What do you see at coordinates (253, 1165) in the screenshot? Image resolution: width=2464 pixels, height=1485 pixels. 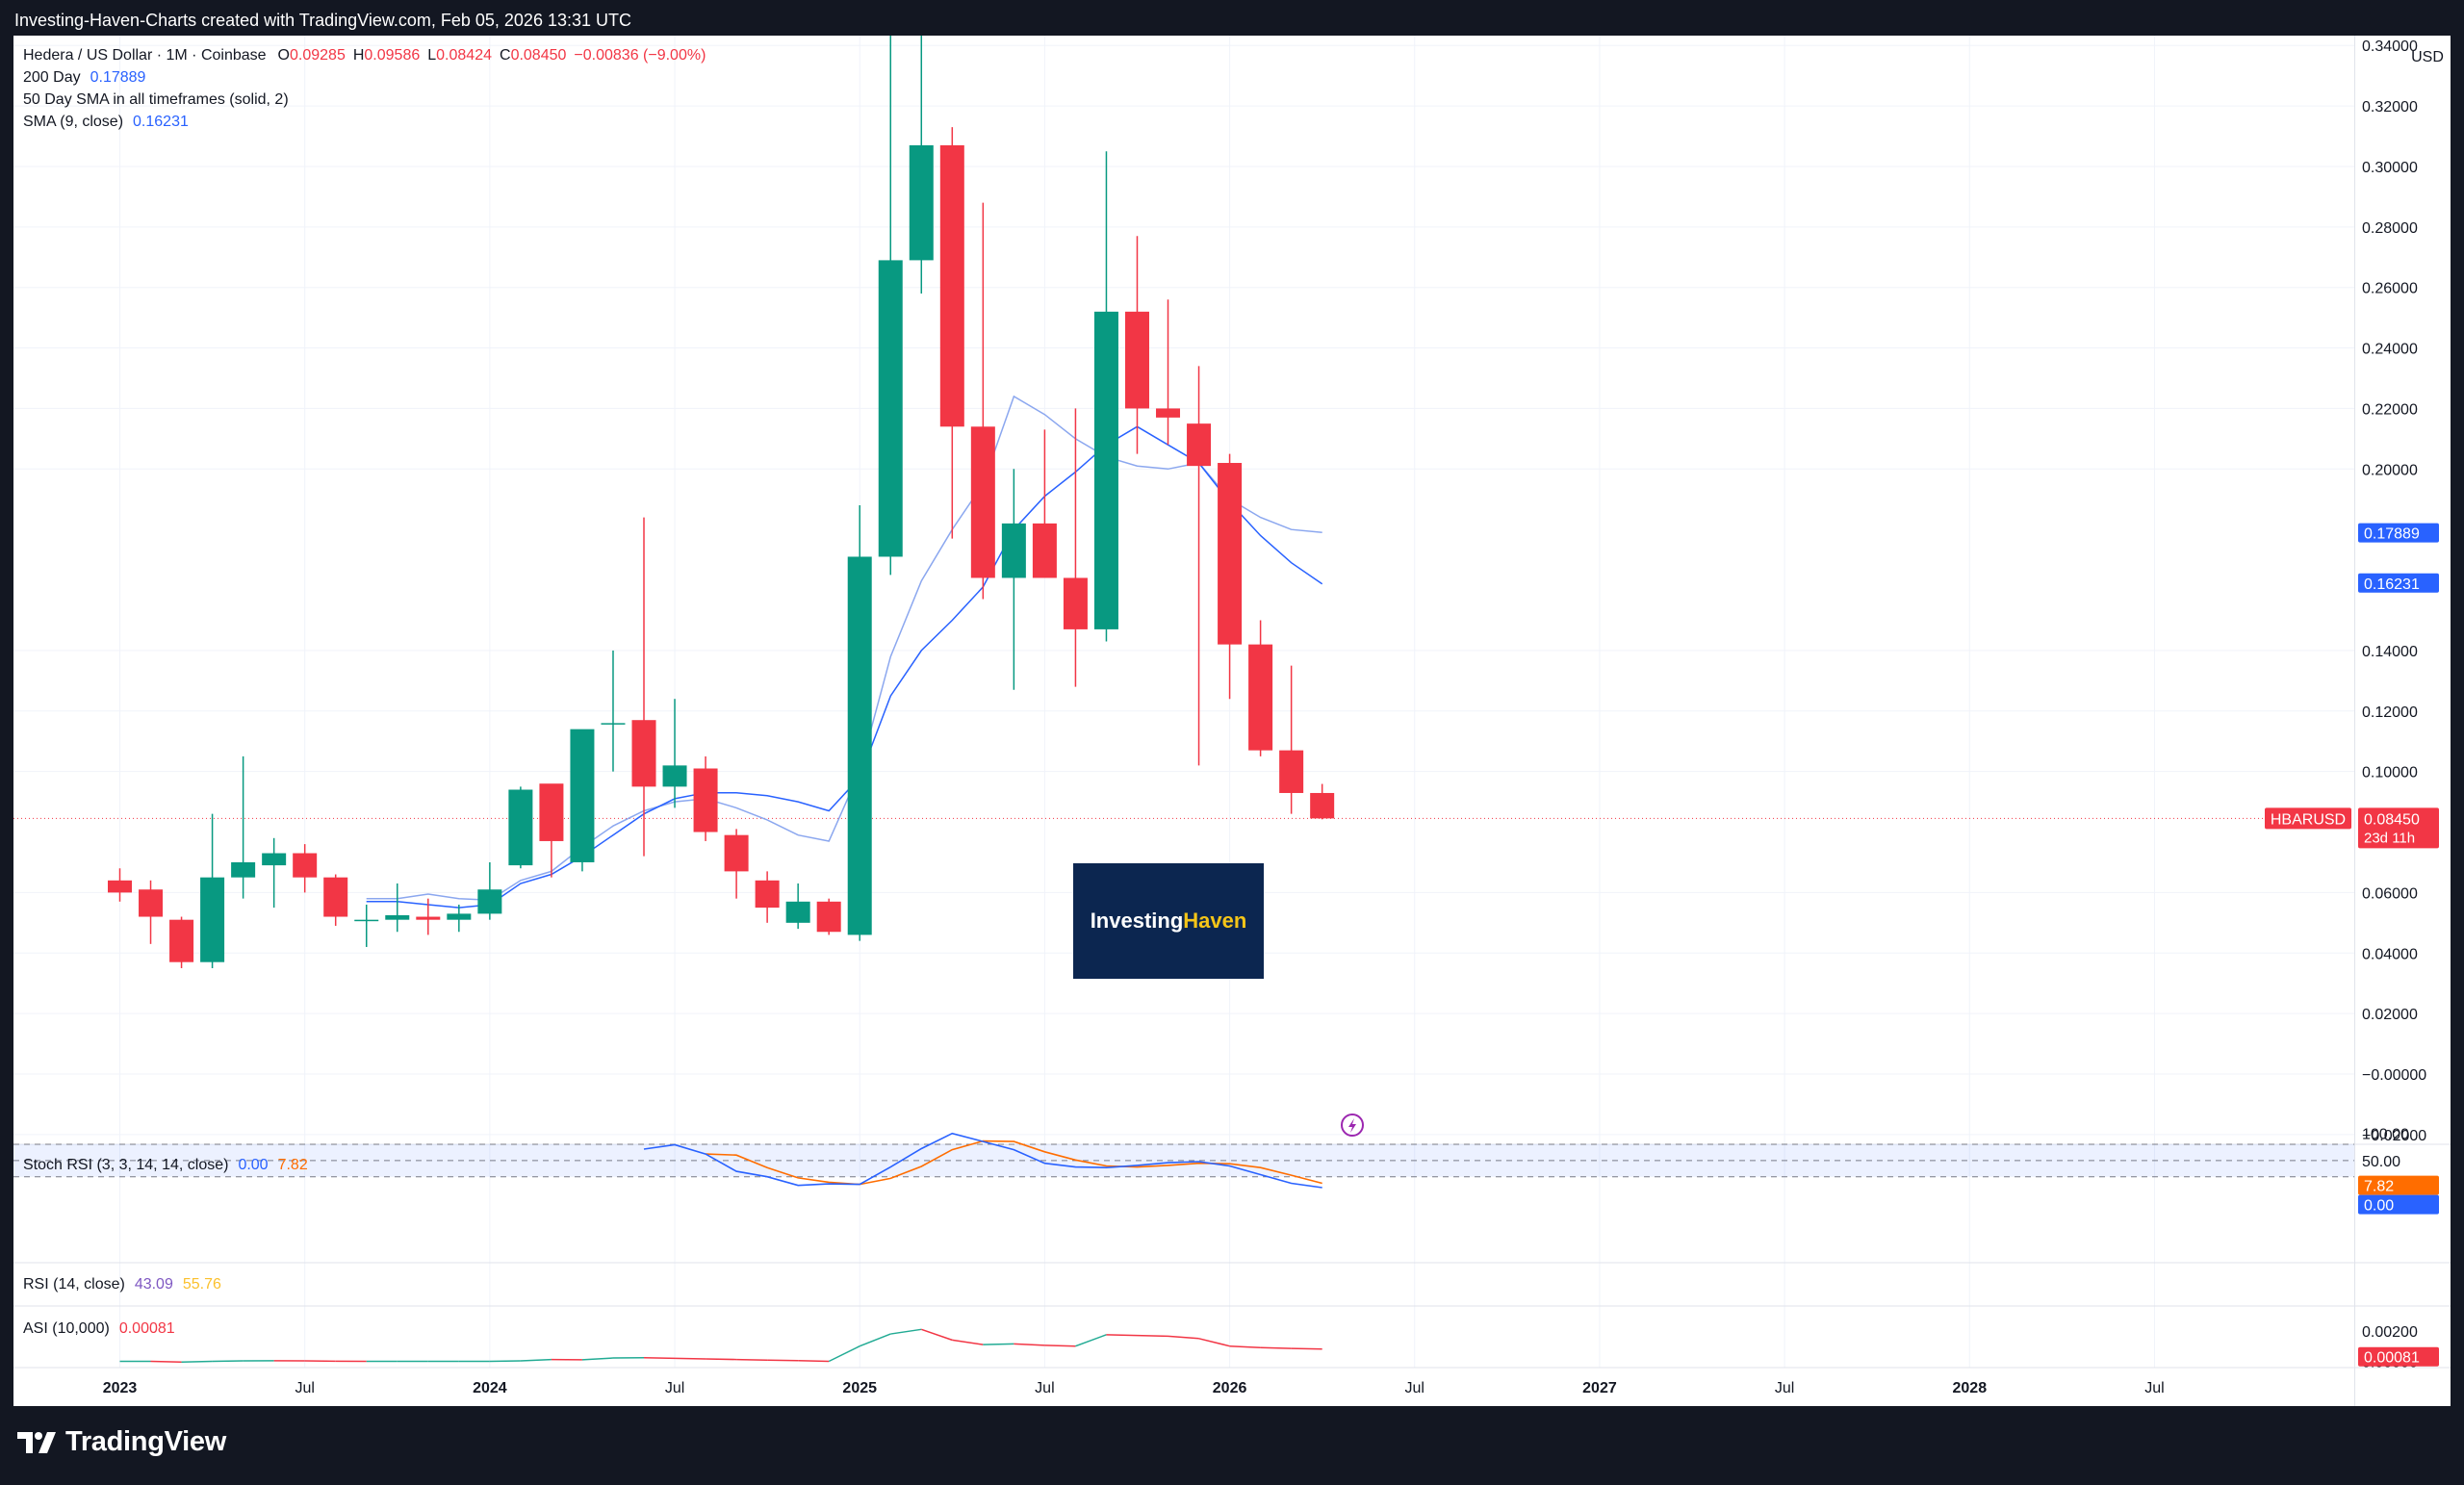 I see `legend-stoch-k: 0.00` at bounding box center [253, 1165].